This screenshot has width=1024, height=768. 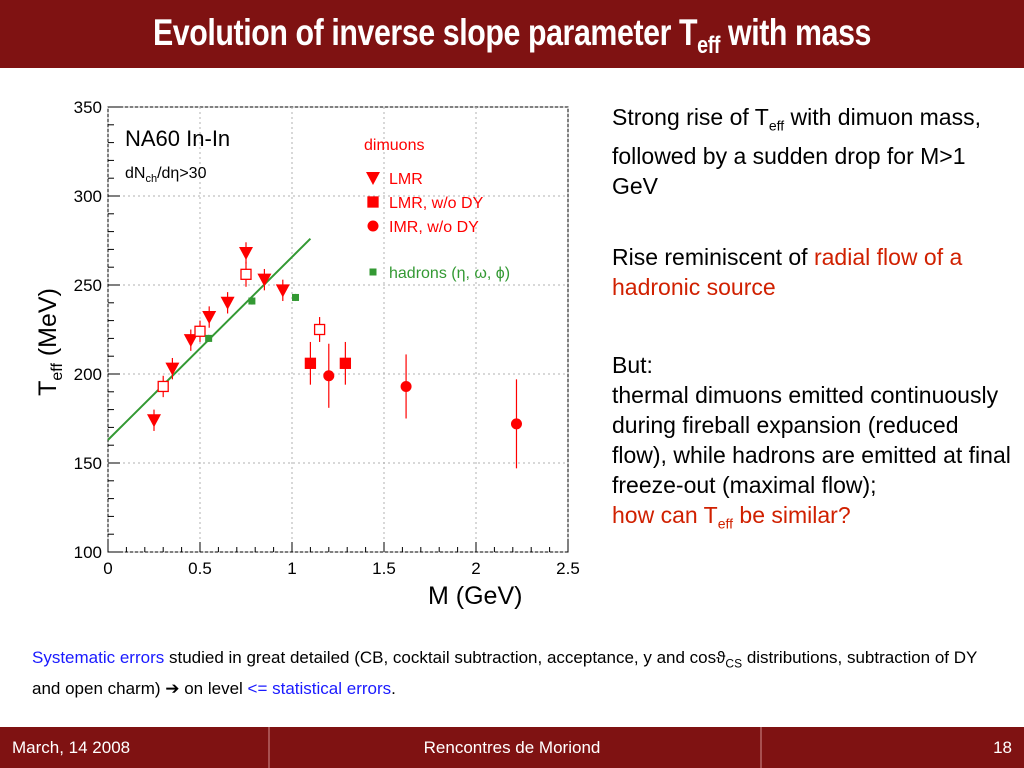 I want to click on x-axis-label: M (GeV), so click(x=475, y=596).